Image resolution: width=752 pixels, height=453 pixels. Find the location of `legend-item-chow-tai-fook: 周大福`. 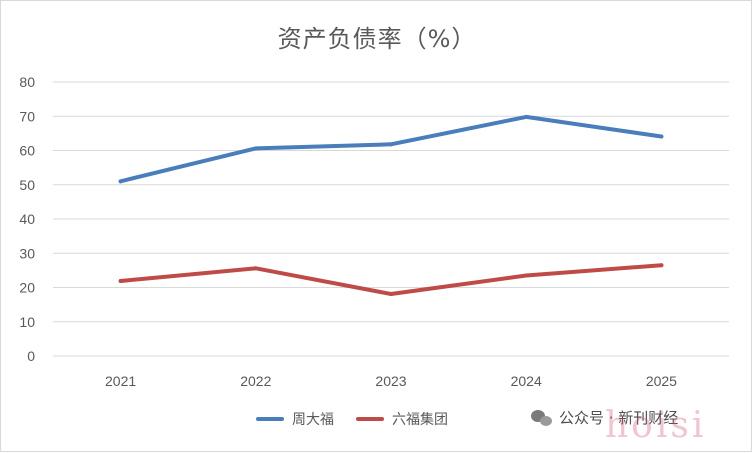

legend-item-chow-tai-fook: 周大福 is located at coordinates (295, 419).